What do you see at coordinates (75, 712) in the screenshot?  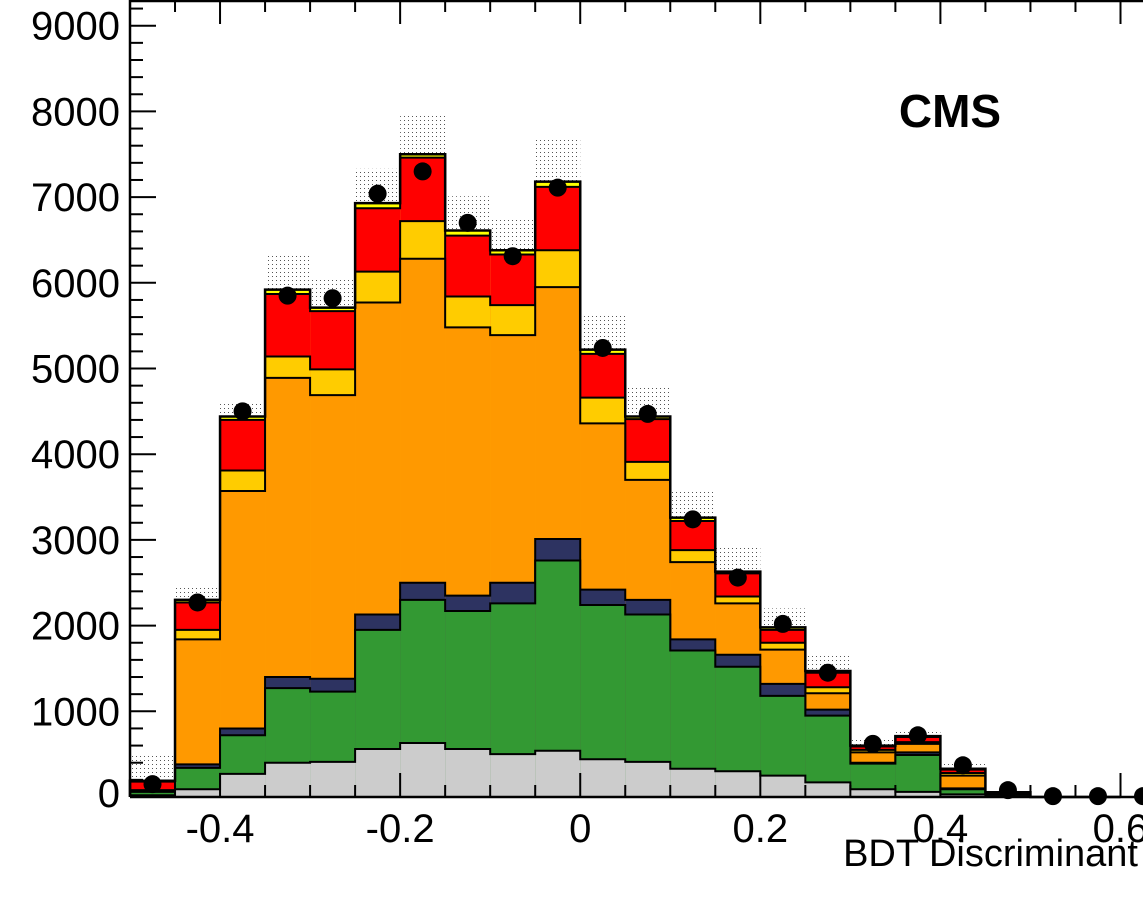 I see `y-tick-label: 1000` at bounding box center [75, 712].